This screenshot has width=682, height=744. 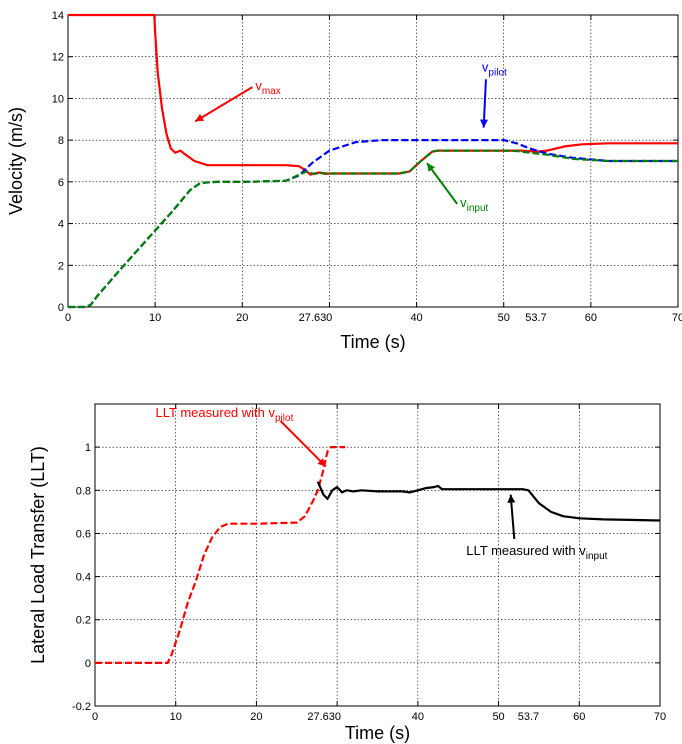 I want to click on y-tick-label: 0.6, so click(x=83, y=534).